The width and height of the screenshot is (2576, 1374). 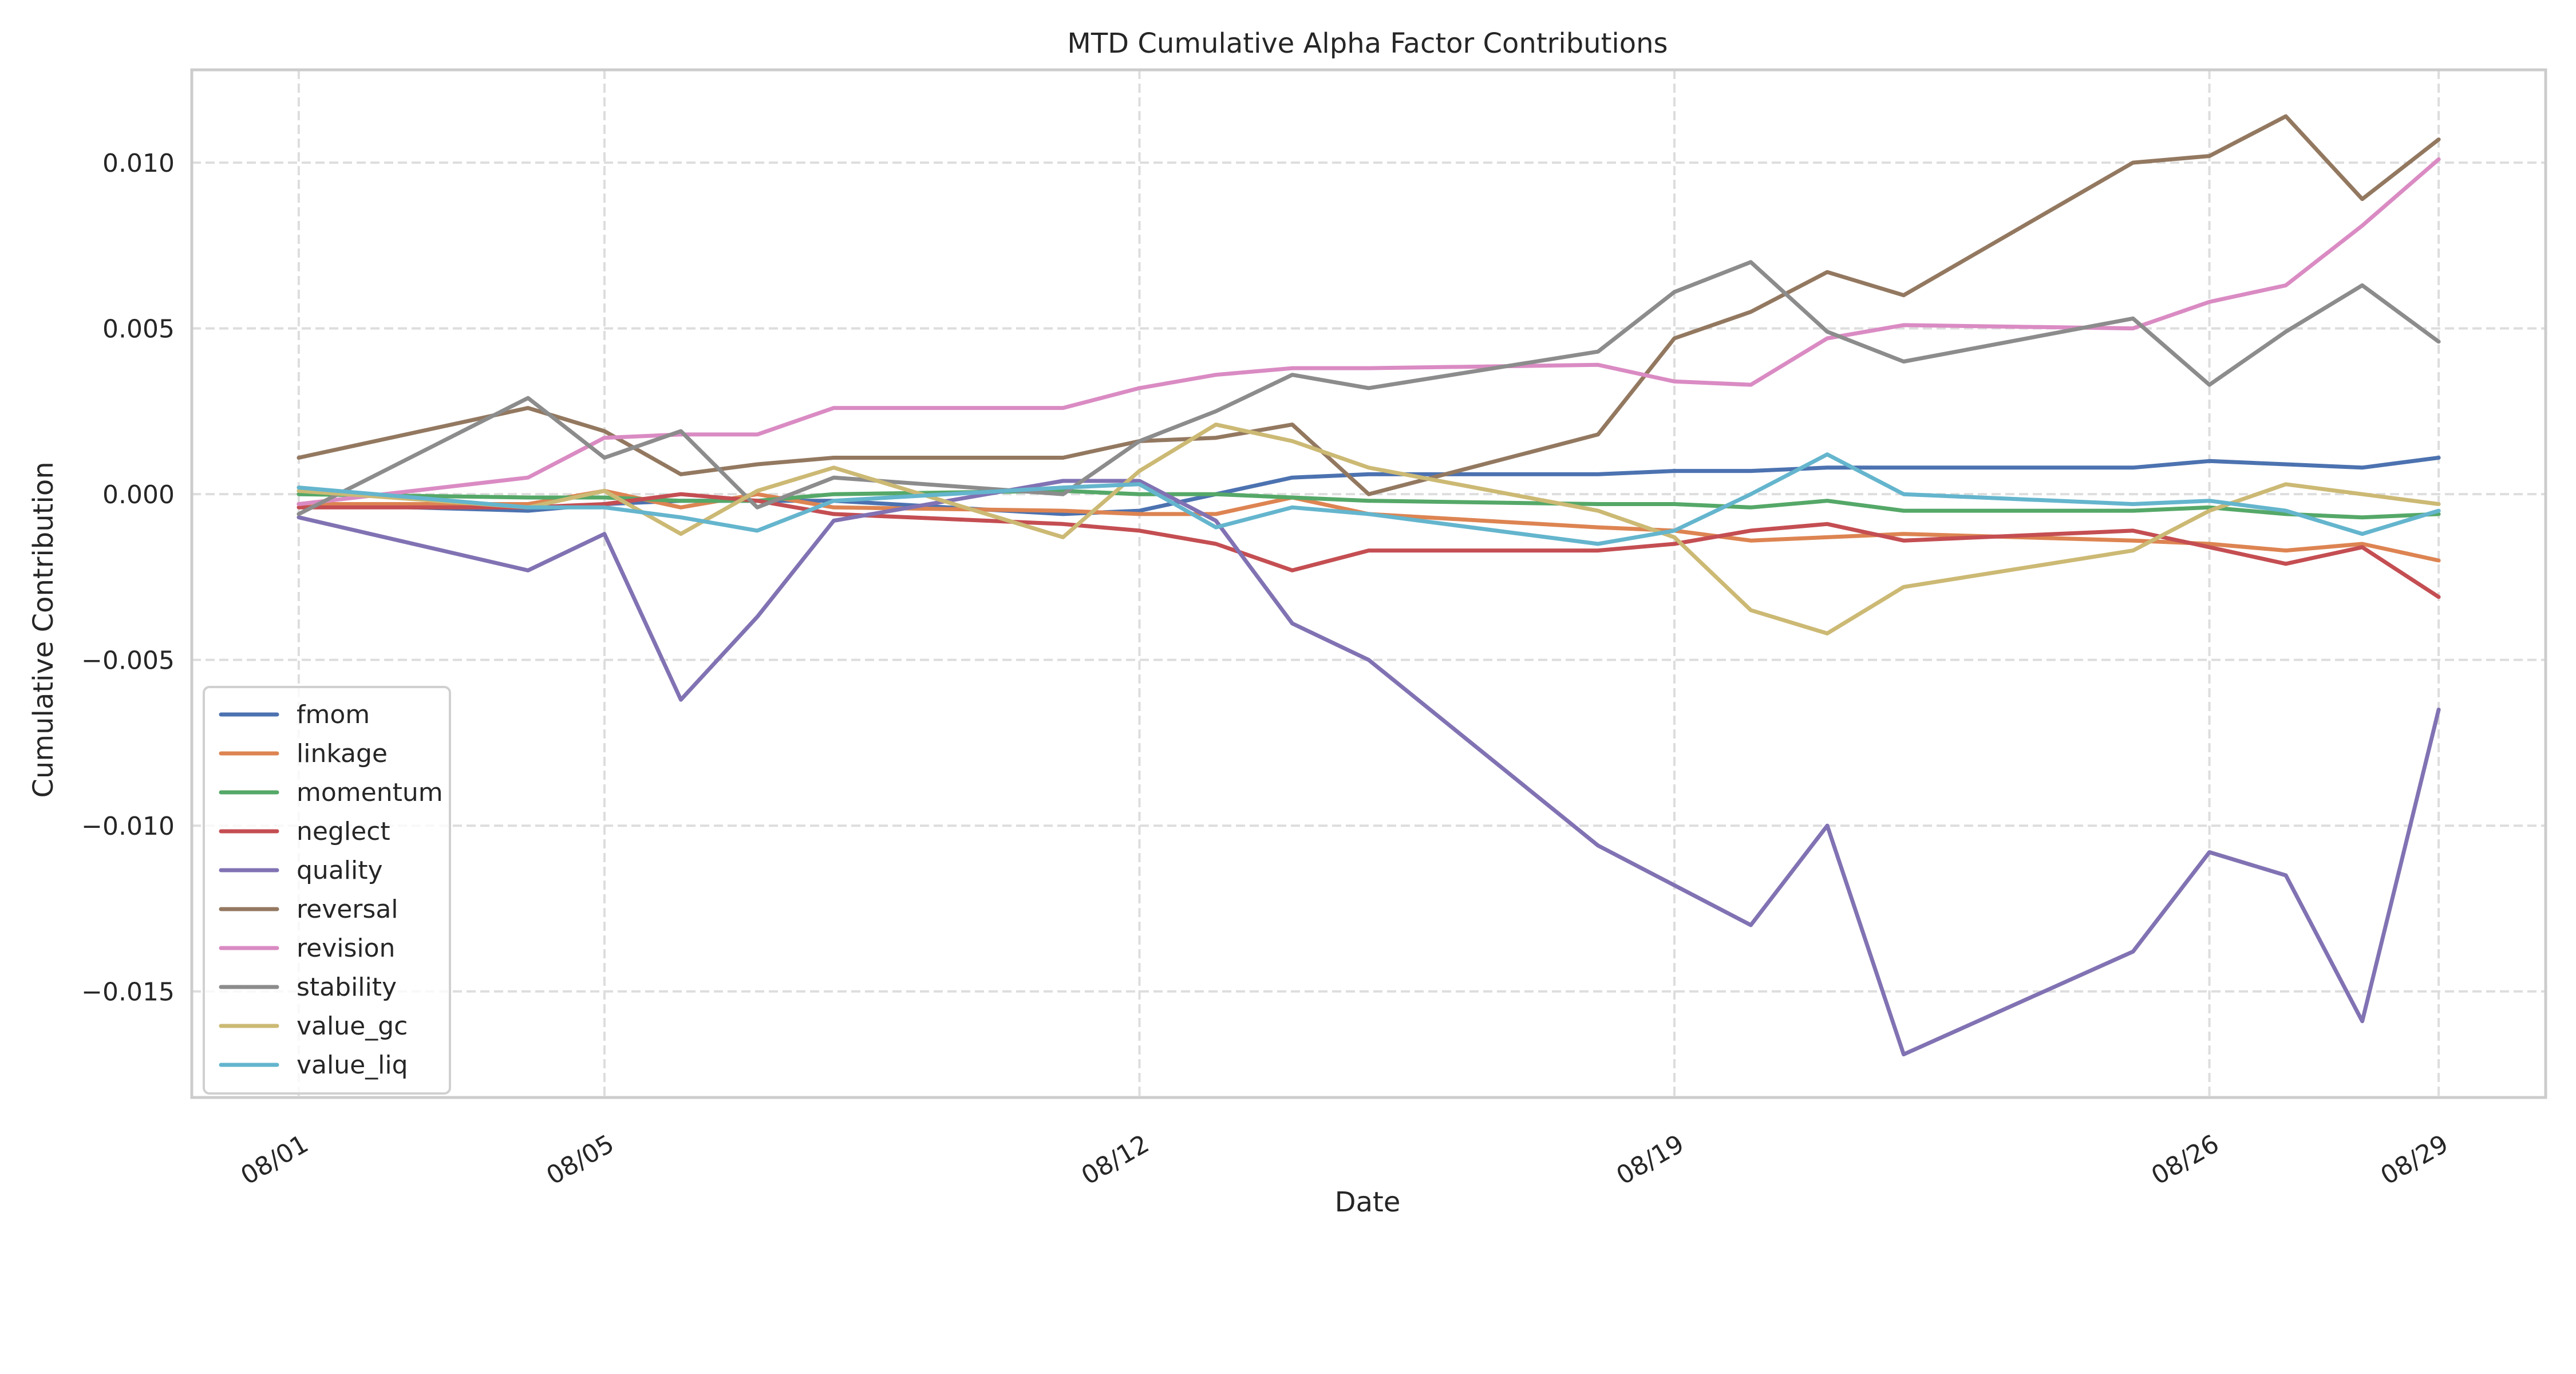 What do you see at coordinates (128, 578) in the screenshot?
I see `y-ticks: 0.010 0.005 0.000 −0.005 −0.010 −0.015` at bounding box center [128, 578].